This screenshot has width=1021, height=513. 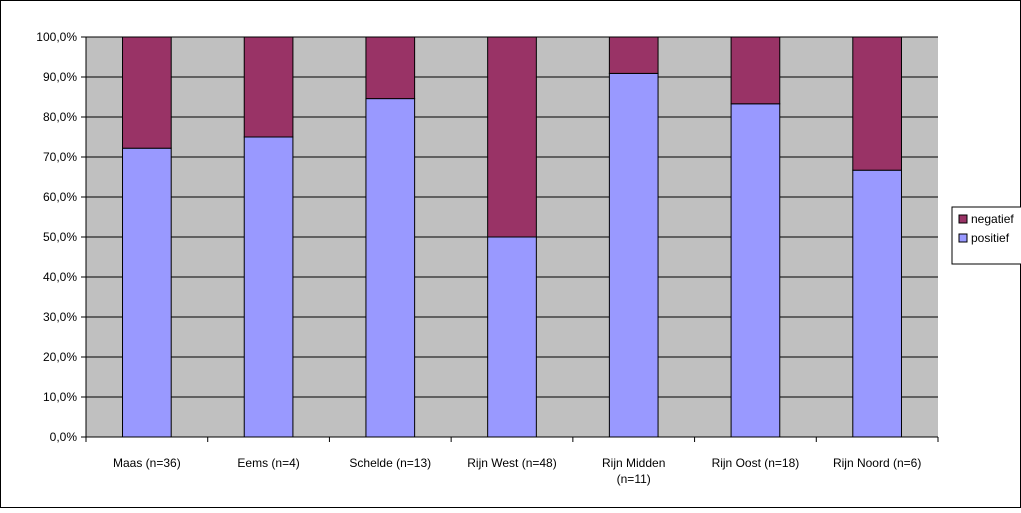 I want to click on y-tick-label: 90,0%, so click(x=60, y=77).